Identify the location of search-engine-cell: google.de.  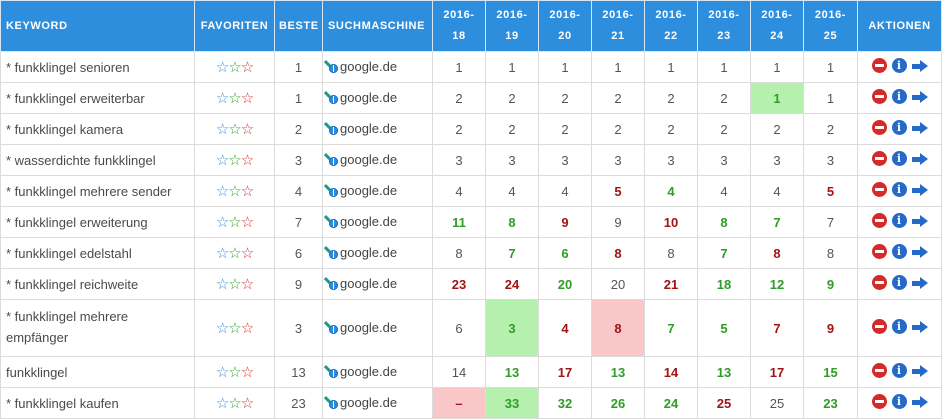
(377, 129).